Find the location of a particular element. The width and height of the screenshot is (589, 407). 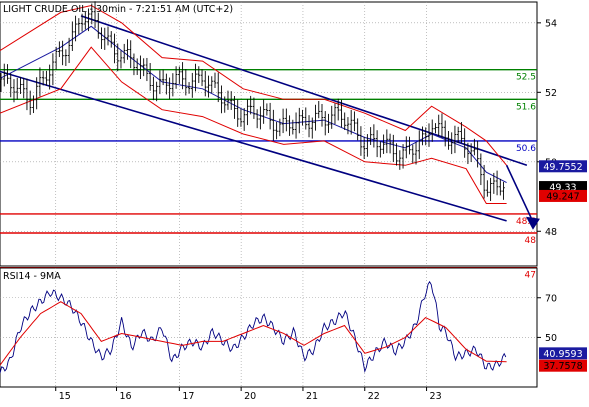

level-label: 51.6 is located at coordinates (526, 107).